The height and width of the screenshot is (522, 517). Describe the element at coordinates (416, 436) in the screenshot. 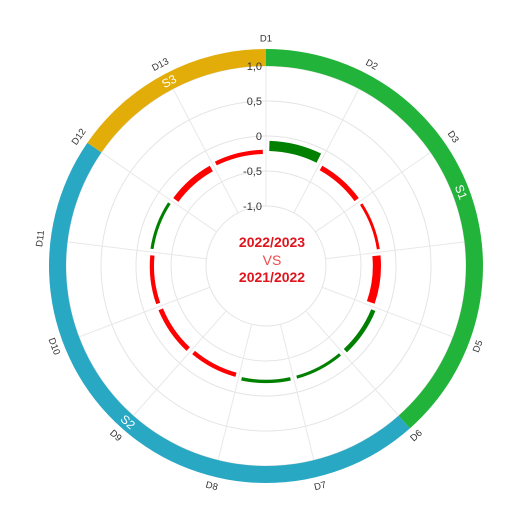

I see `category-label-D6: D6` at that location.